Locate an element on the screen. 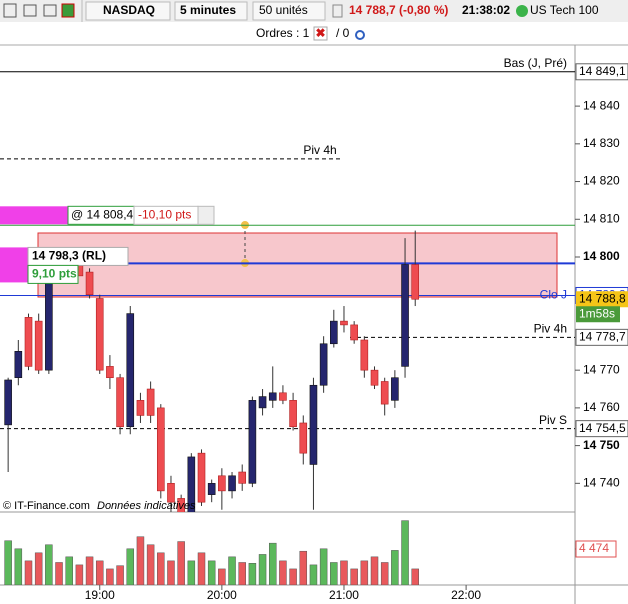 Image resolution: width=628 pixels, height=604 pixels. order-tag-bg is located at coordinates (34, 215).